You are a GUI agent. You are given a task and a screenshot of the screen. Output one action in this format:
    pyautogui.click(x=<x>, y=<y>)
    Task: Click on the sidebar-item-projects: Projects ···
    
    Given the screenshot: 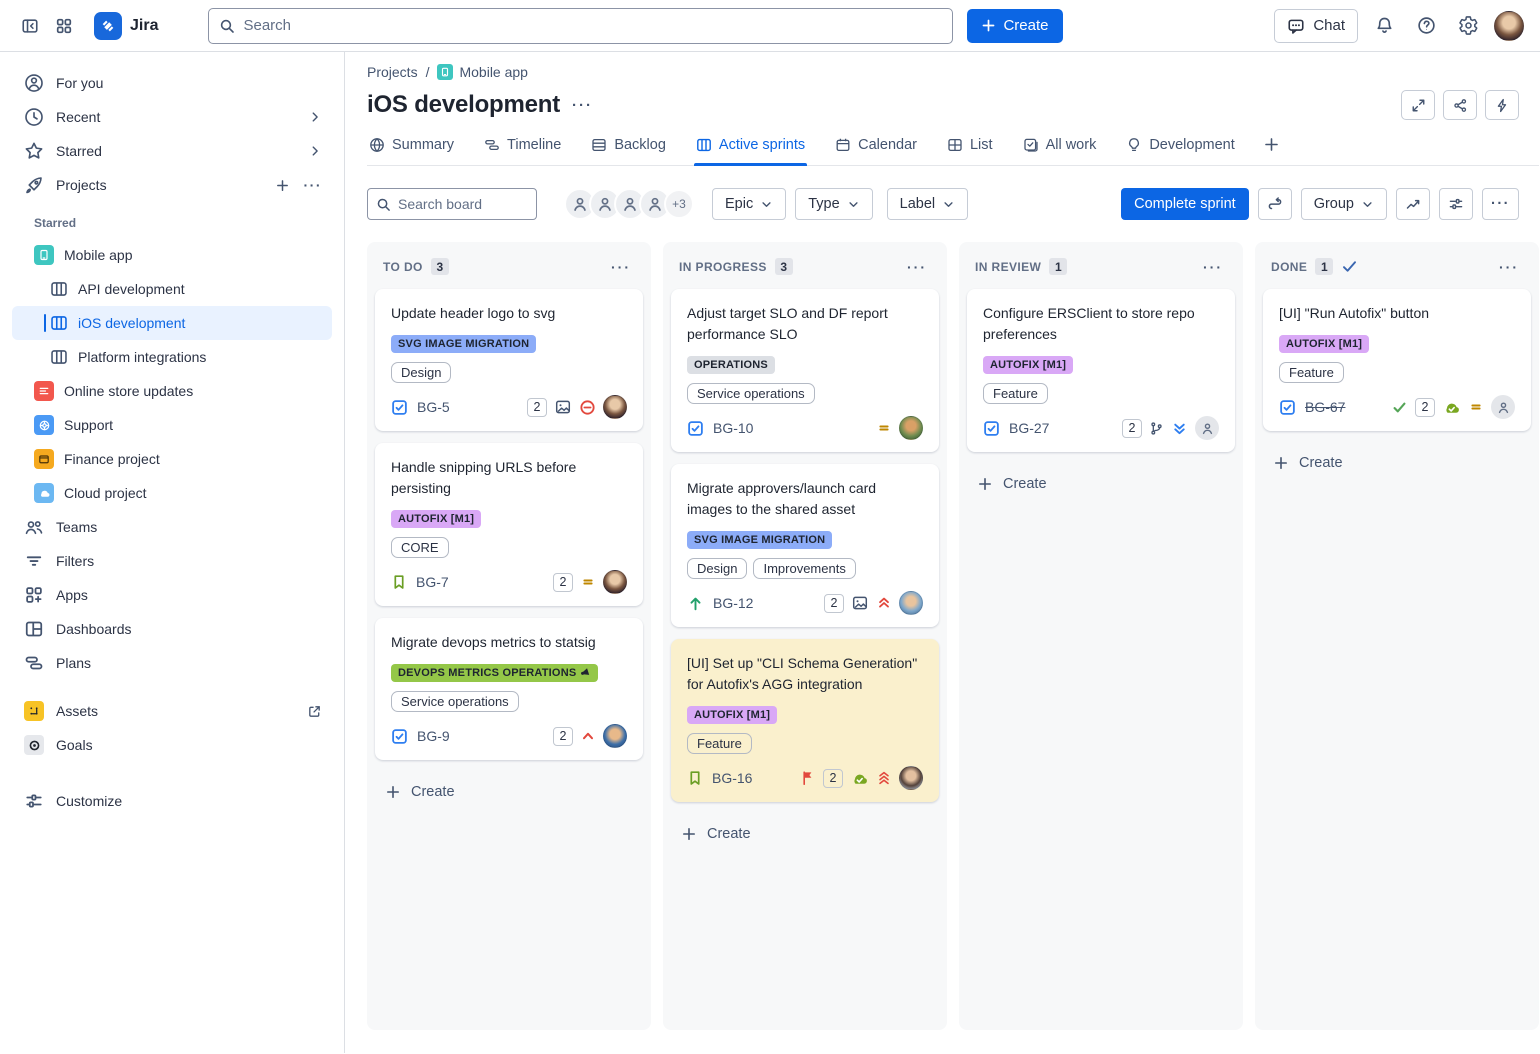 What is the action you would take?
    pyautogui.click(x=172, y=185)
    